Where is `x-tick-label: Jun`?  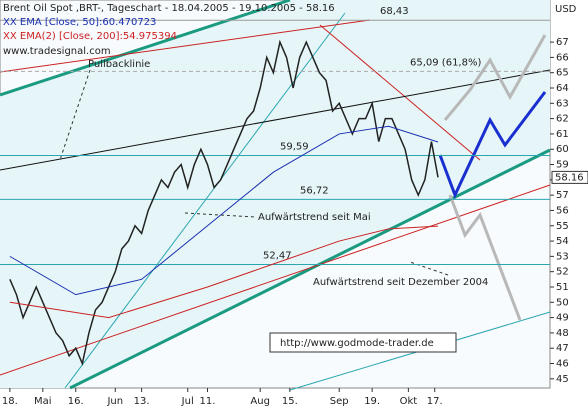 x-tick-label: Jun is located at coordinates (114, 401).